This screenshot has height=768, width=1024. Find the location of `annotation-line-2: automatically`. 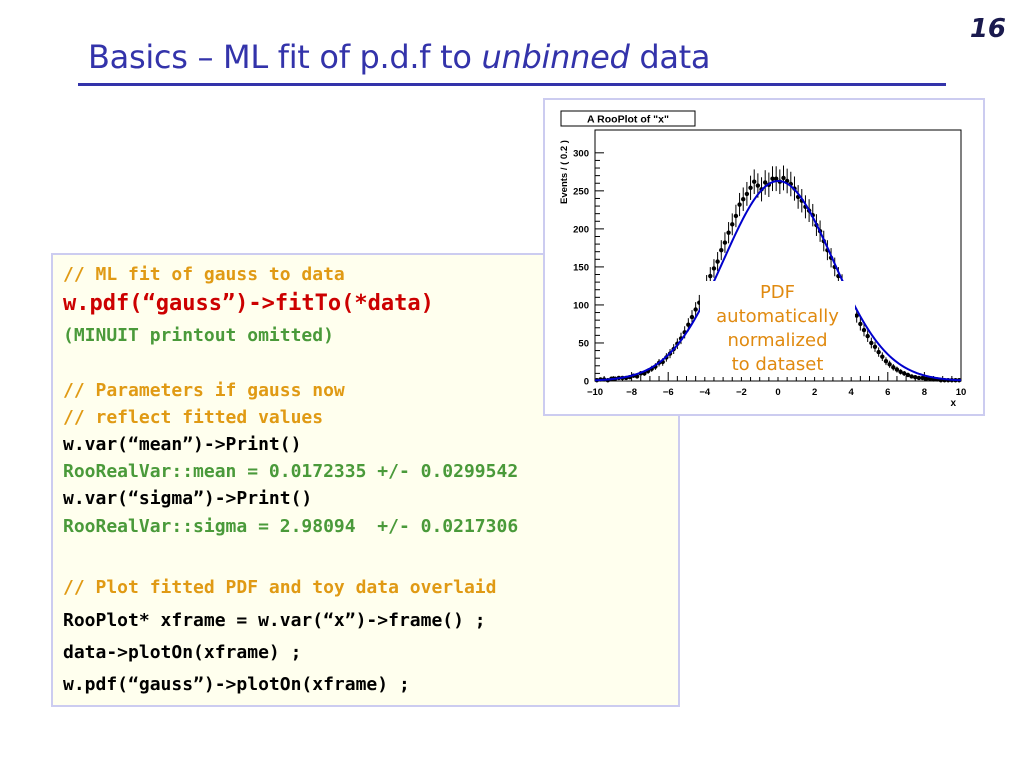

annotation-line-2: automatically is located at coordinates (777, 316).